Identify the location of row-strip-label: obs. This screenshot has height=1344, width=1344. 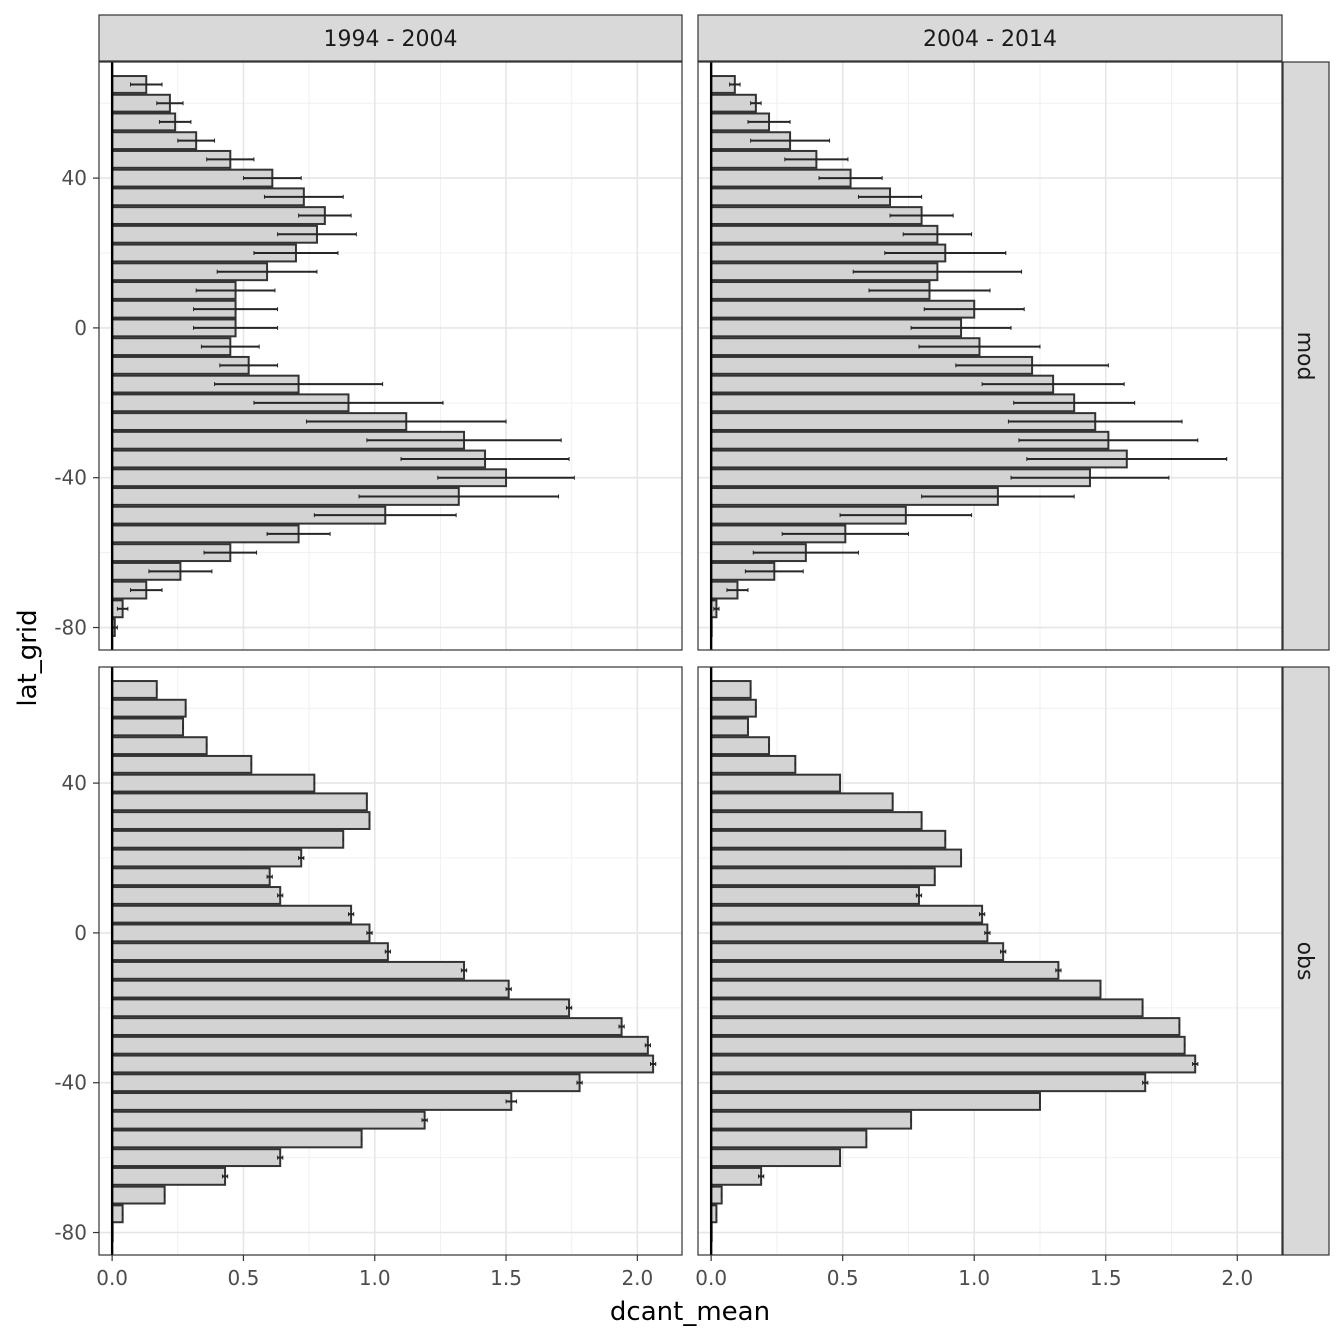
(1304, 961).